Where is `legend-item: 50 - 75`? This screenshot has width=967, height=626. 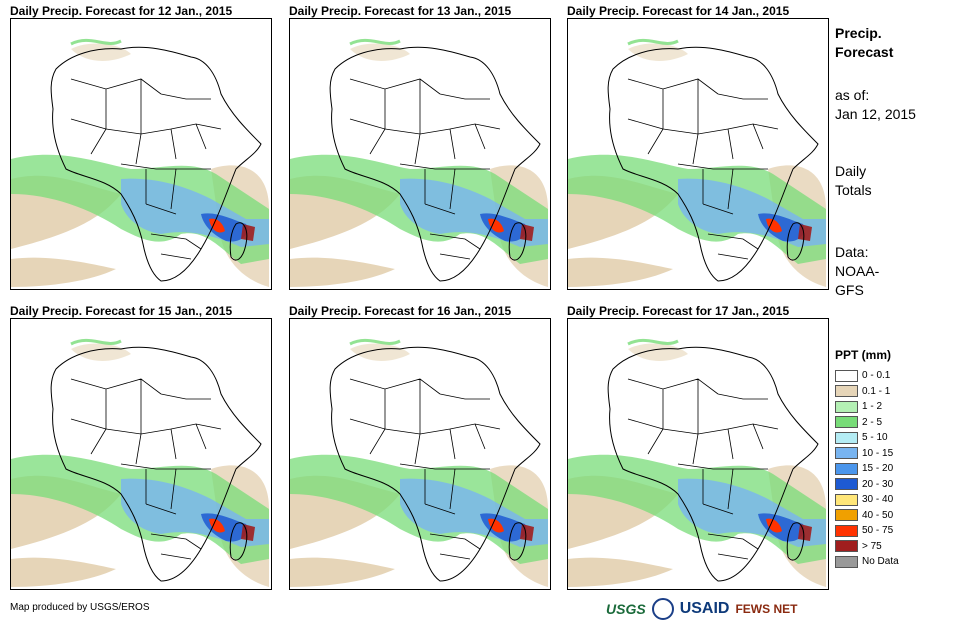
legend-item: 50 - 75 is located at coordinates (867, 531).